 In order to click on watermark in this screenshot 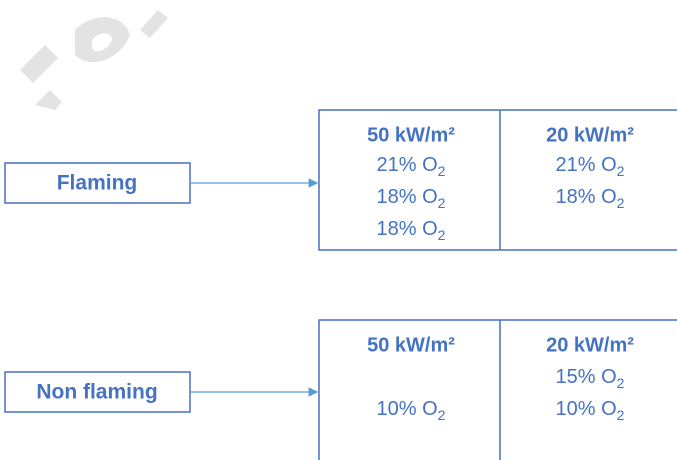, I will do `click(94, 60)`.